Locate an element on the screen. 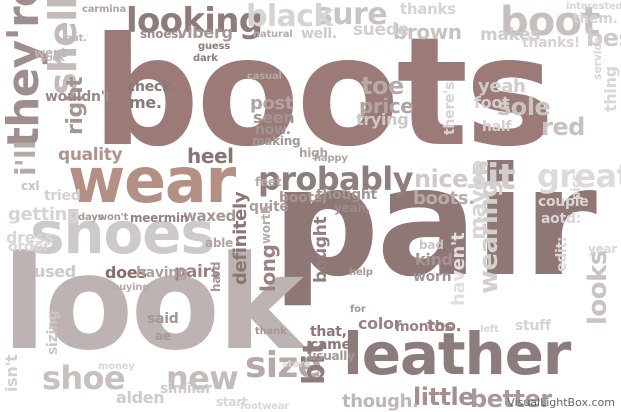  word-left: left is located at coordinates (489, 329).